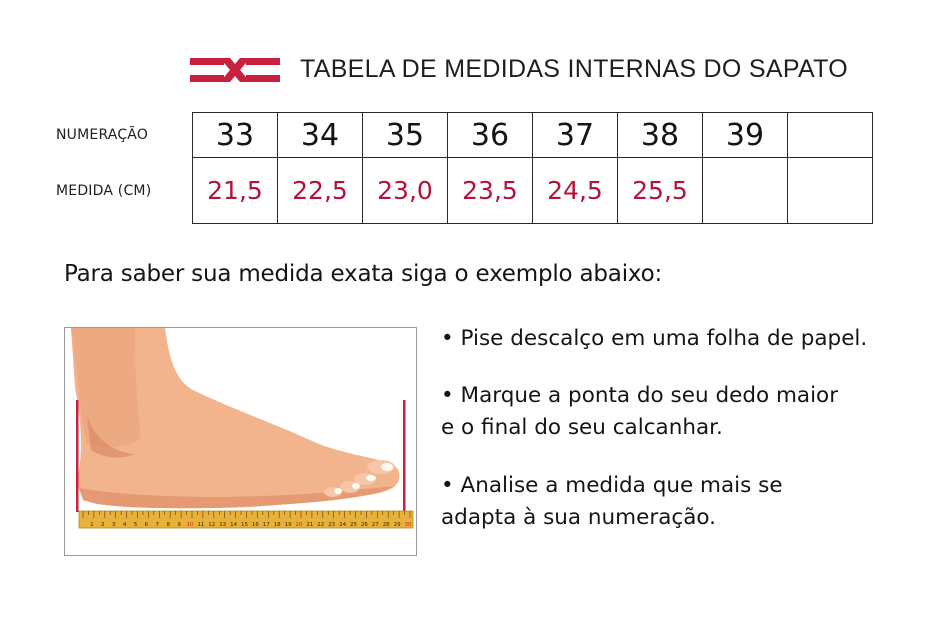  What do you see at coordinates (405, 190) in the screenshot?
I see `measure-cell: 23,0` at bounding box center [405, 190].